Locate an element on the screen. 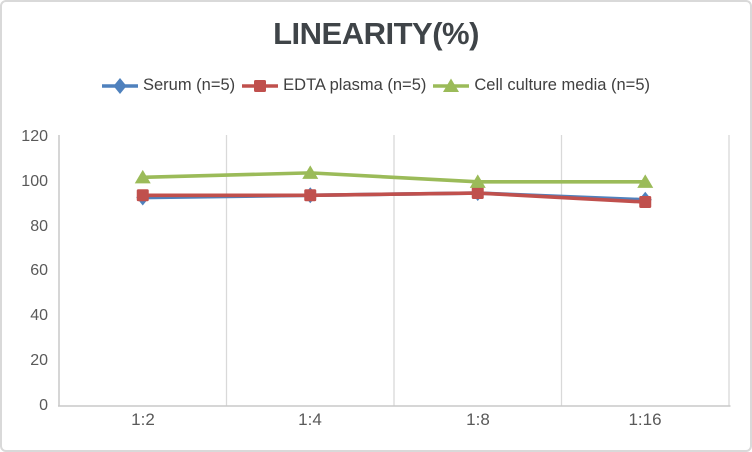  y-tick-label: 20 is located at coordinates (39, 360).